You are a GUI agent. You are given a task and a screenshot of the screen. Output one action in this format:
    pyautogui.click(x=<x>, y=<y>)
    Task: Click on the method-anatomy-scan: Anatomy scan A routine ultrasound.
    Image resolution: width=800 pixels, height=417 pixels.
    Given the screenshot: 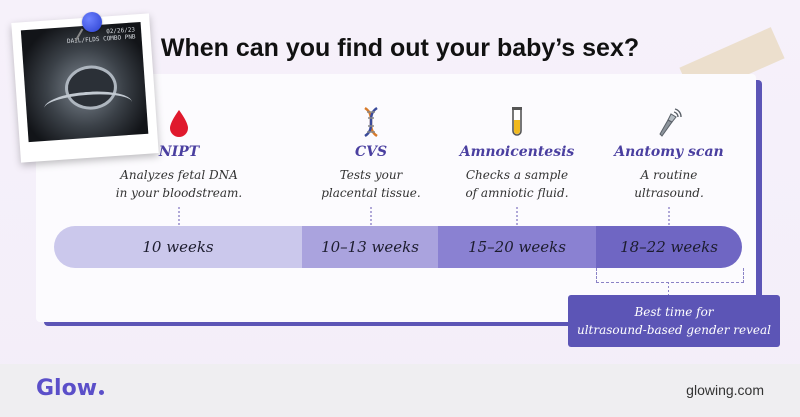 What is the action you would take?
    pyautogui.click(x=669, y=153)
    